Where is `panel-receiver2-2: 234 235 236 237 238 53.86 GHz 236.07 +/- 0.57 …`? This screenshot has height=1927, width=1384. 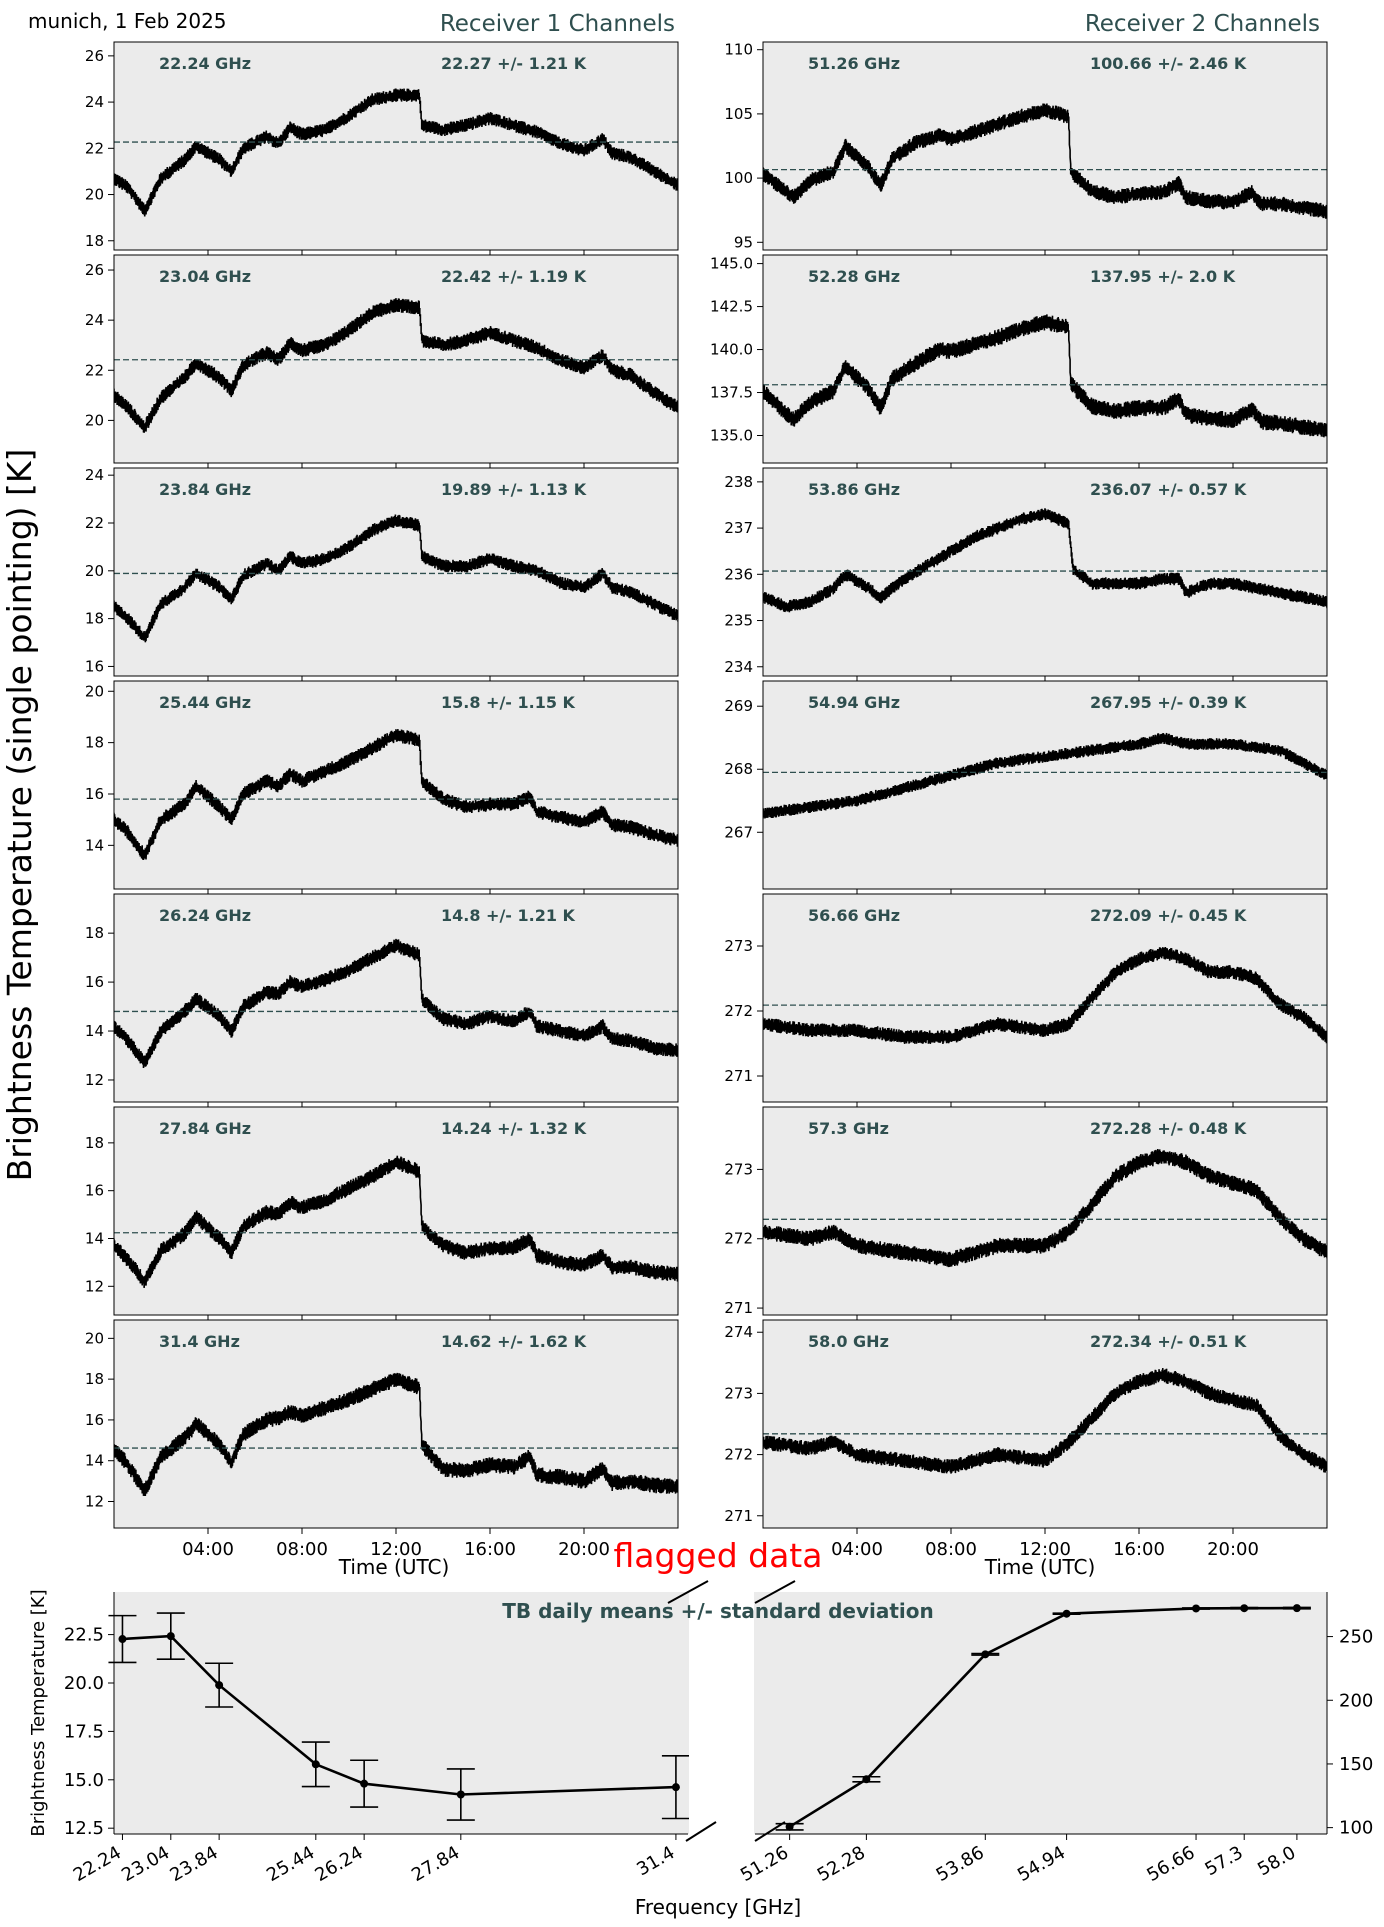 panel-receiver2-2: 234 235 236 237 238 53.86 GHz 236.07 +/- 0.57 … is located at coordinates (1026, 574).